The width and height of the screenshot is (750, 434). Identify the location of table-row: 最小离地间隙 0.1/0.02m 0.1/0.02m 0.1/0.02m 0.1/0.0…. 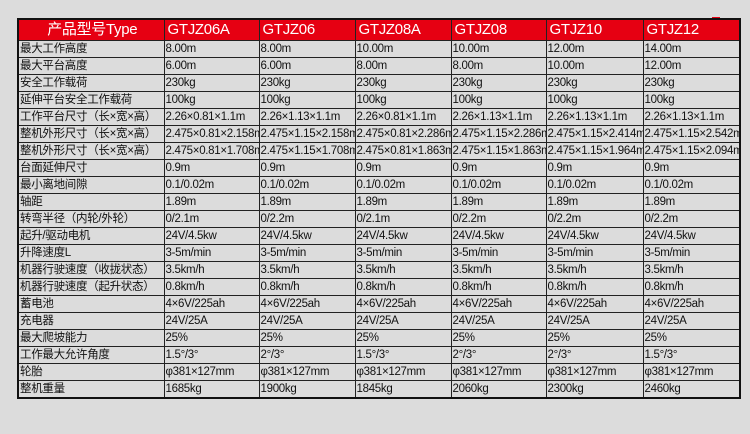
(379, 185).